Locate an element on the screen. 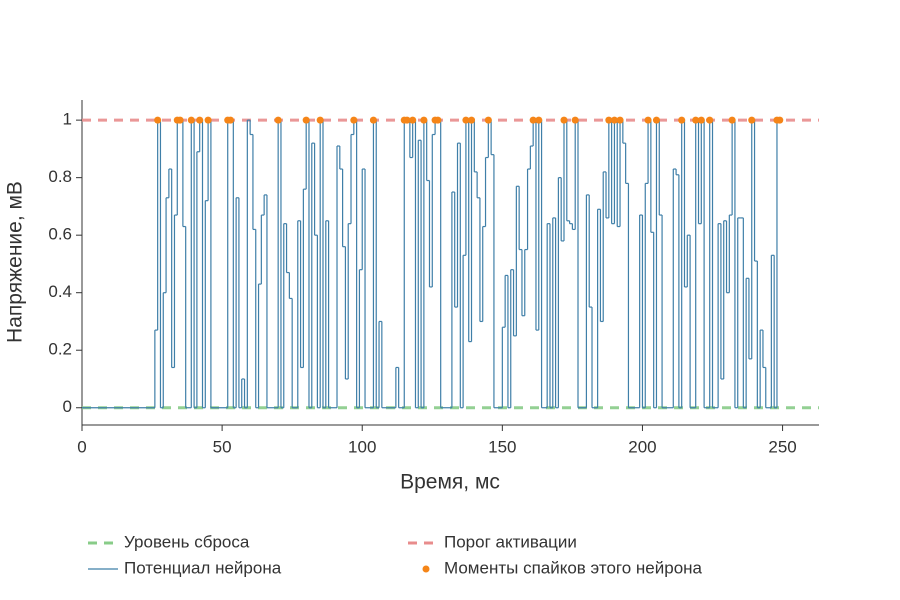  legend-label: Порог активации is located at coordinates (510, 541).